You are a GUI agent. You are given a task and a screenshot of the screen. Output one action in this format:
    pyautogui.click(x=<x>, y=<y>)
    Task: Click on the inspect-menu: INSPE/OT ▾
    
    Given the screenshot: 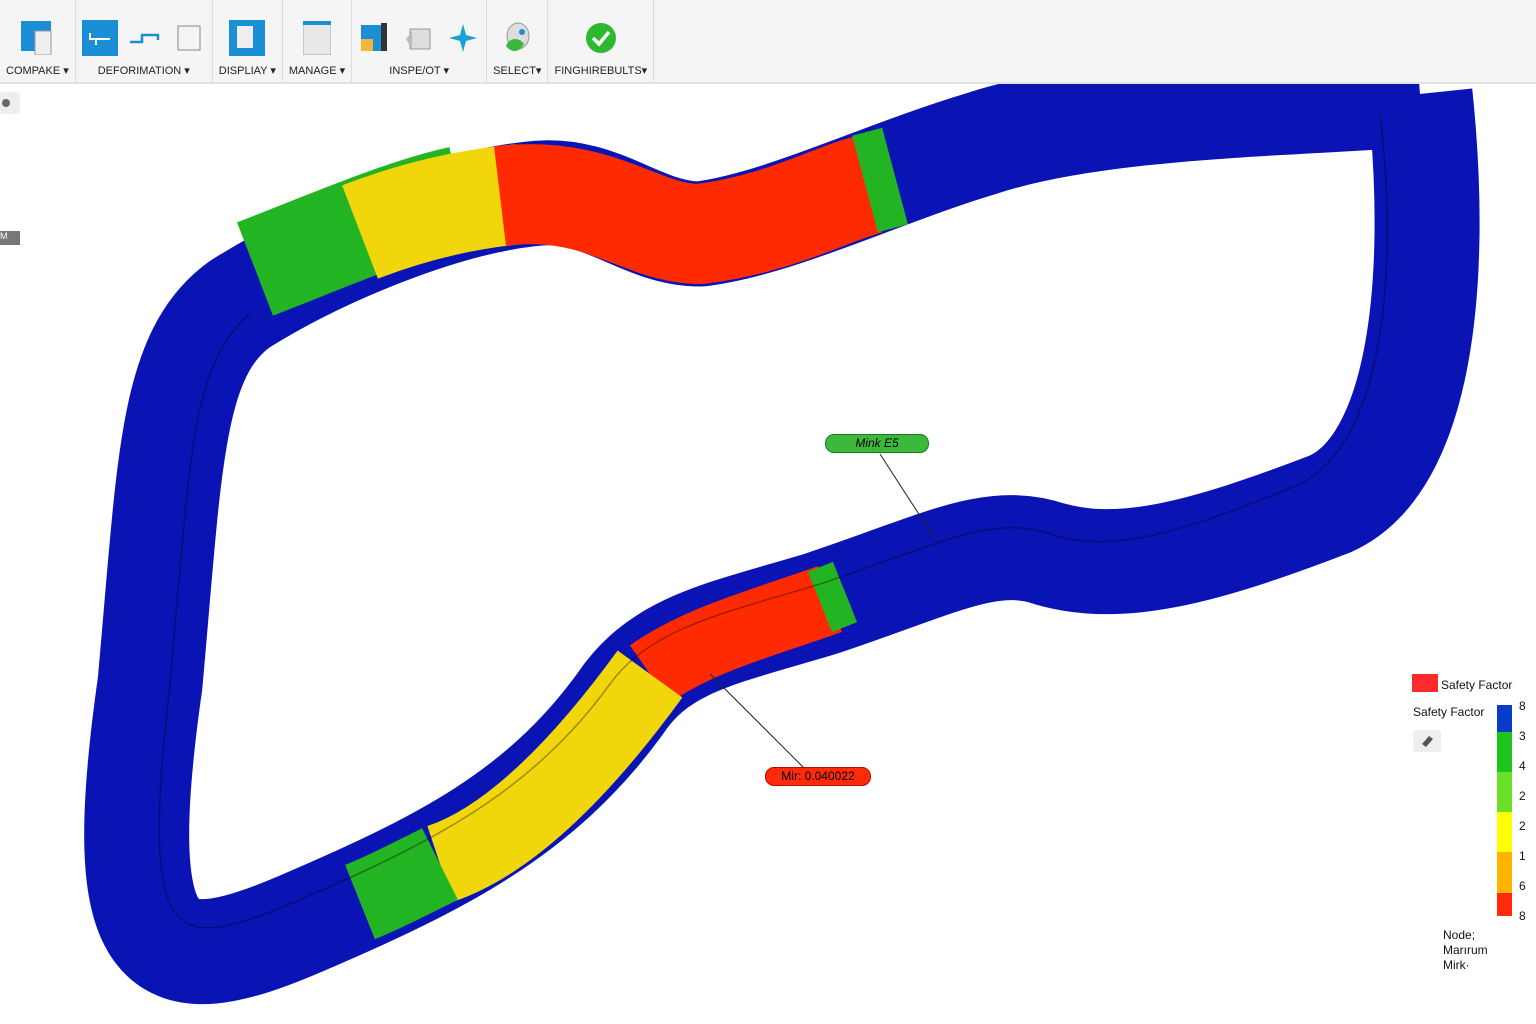 What is the action you would take?
    pyautogui.click(x=420, y=41)
    